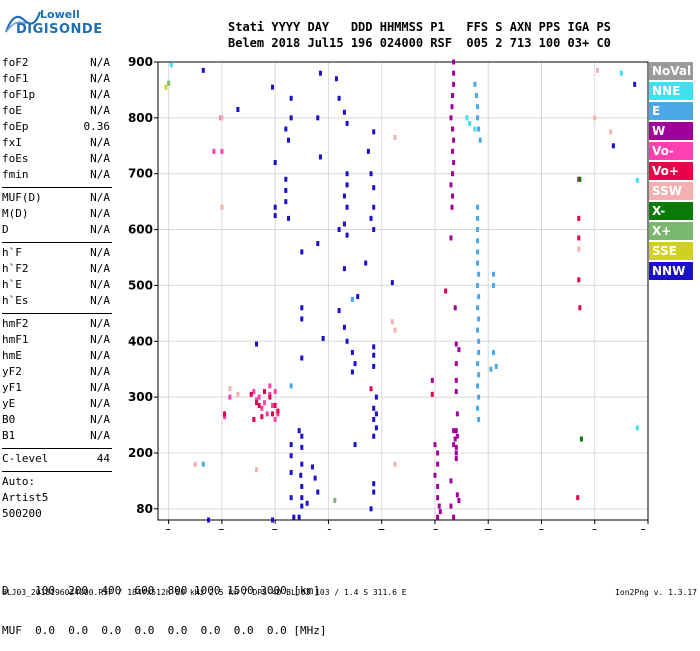 Image resolution: width=700 pixels, height=651 pixels. What do you see at coordinates (328, 528) in the screenshot?
I see `x-tick-label: 4` at bounding box center [328, 528].